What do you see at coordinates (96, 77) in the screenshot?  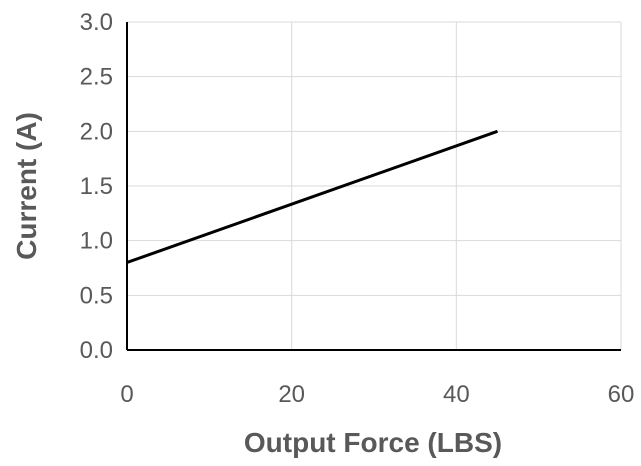 I see `y-tick-label: 2.5` at bounding box center [96, 77].